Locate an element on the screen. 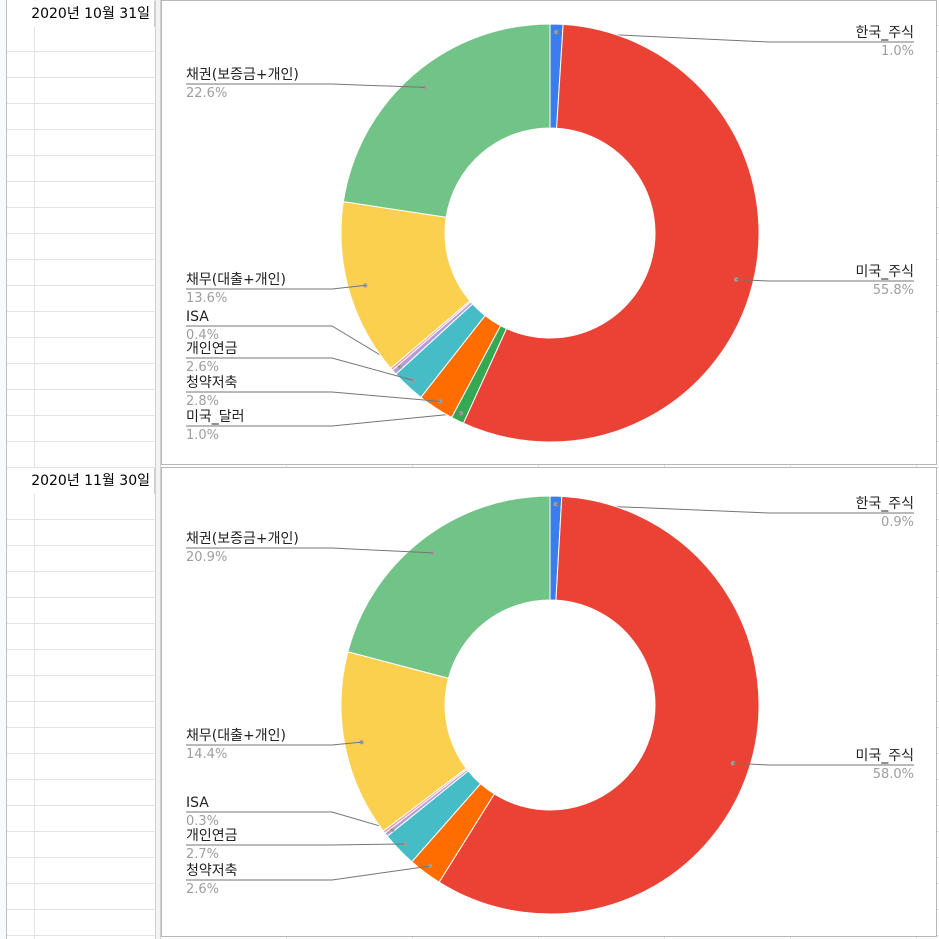 Image resolution: width=939 pixels, height=939 pixels. slice-percent-ISA: 0.4% is located at coordinates (202, 335).